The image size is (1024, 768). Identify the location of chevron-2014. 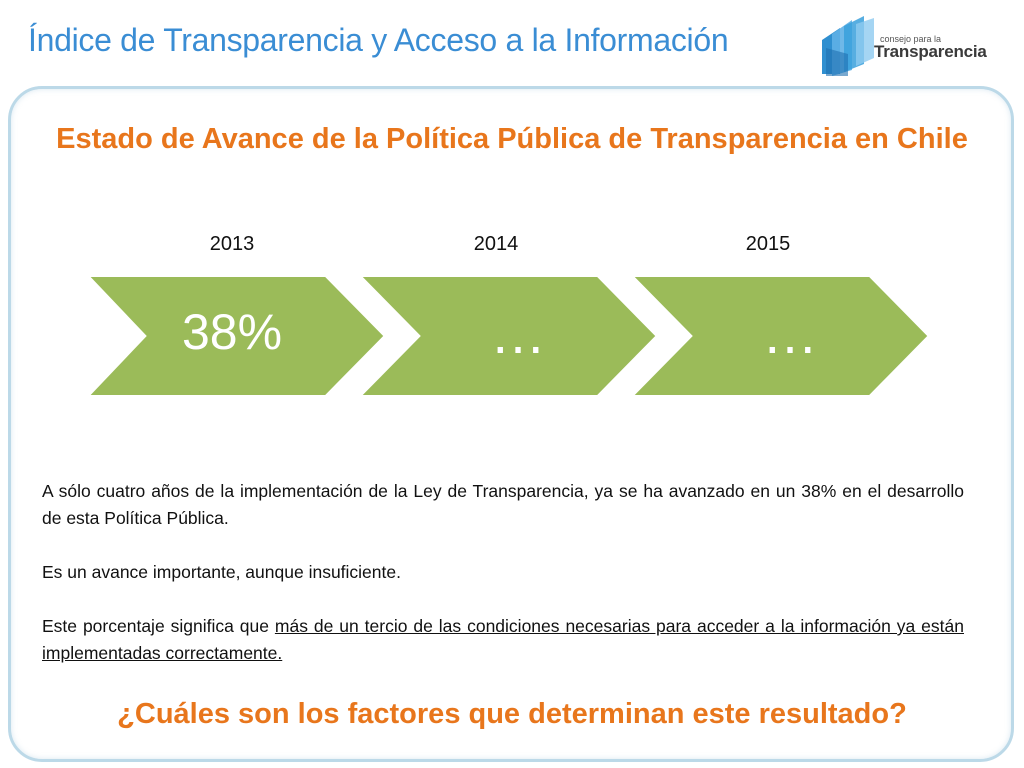
(507, 336).